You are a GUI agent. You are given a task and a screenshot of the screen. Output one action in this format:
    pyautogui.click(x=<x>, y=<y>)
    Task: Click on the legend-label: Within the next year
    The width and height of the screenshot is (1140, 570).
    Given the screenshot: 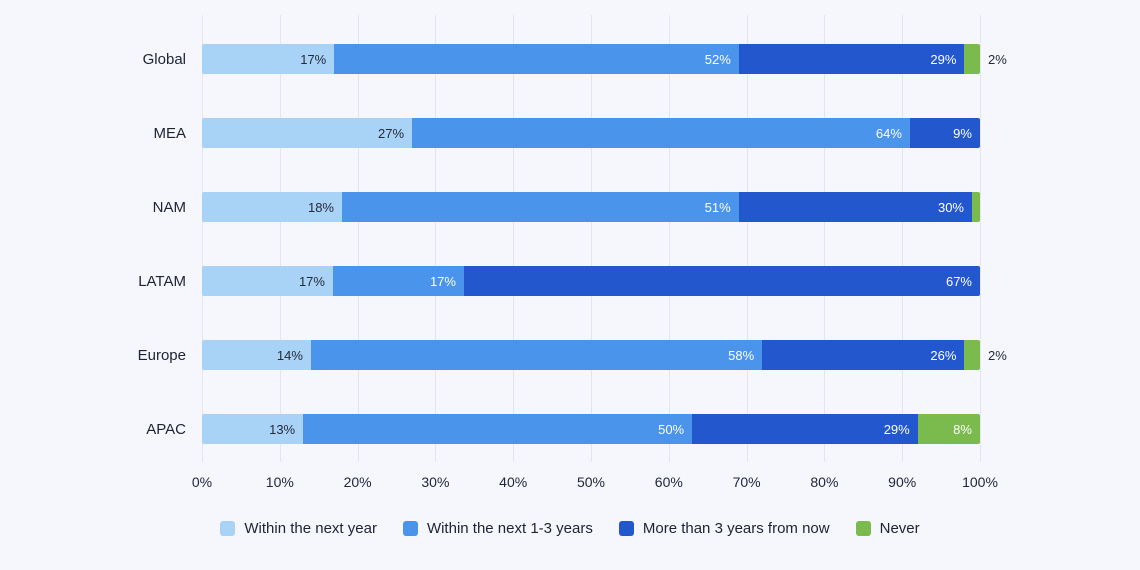 What is the action you would take?
    pyautogui.click(x=310, y=528)
    